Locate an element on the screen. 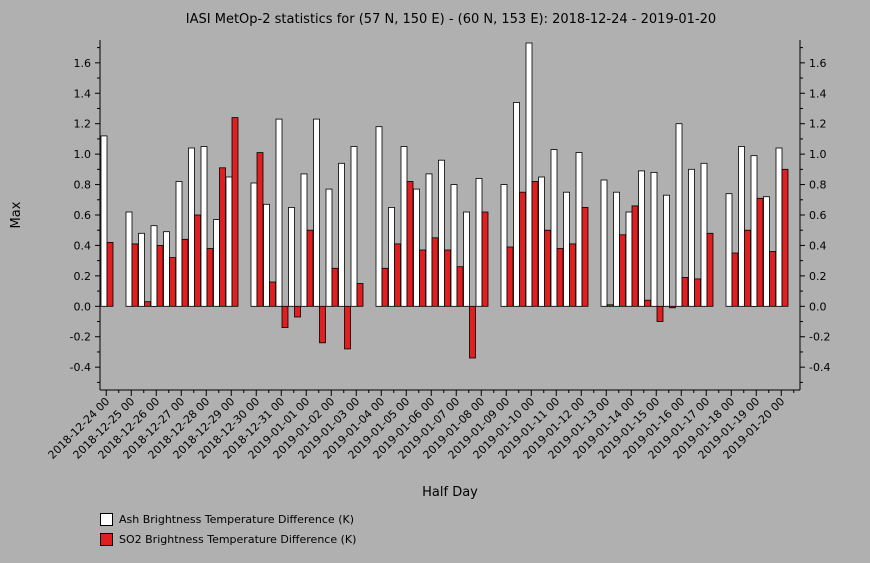 Image resolution: width=870 pixels, height=563 pixels. y-tick-label-left: 1.4 is located at coordinates (83, 93).